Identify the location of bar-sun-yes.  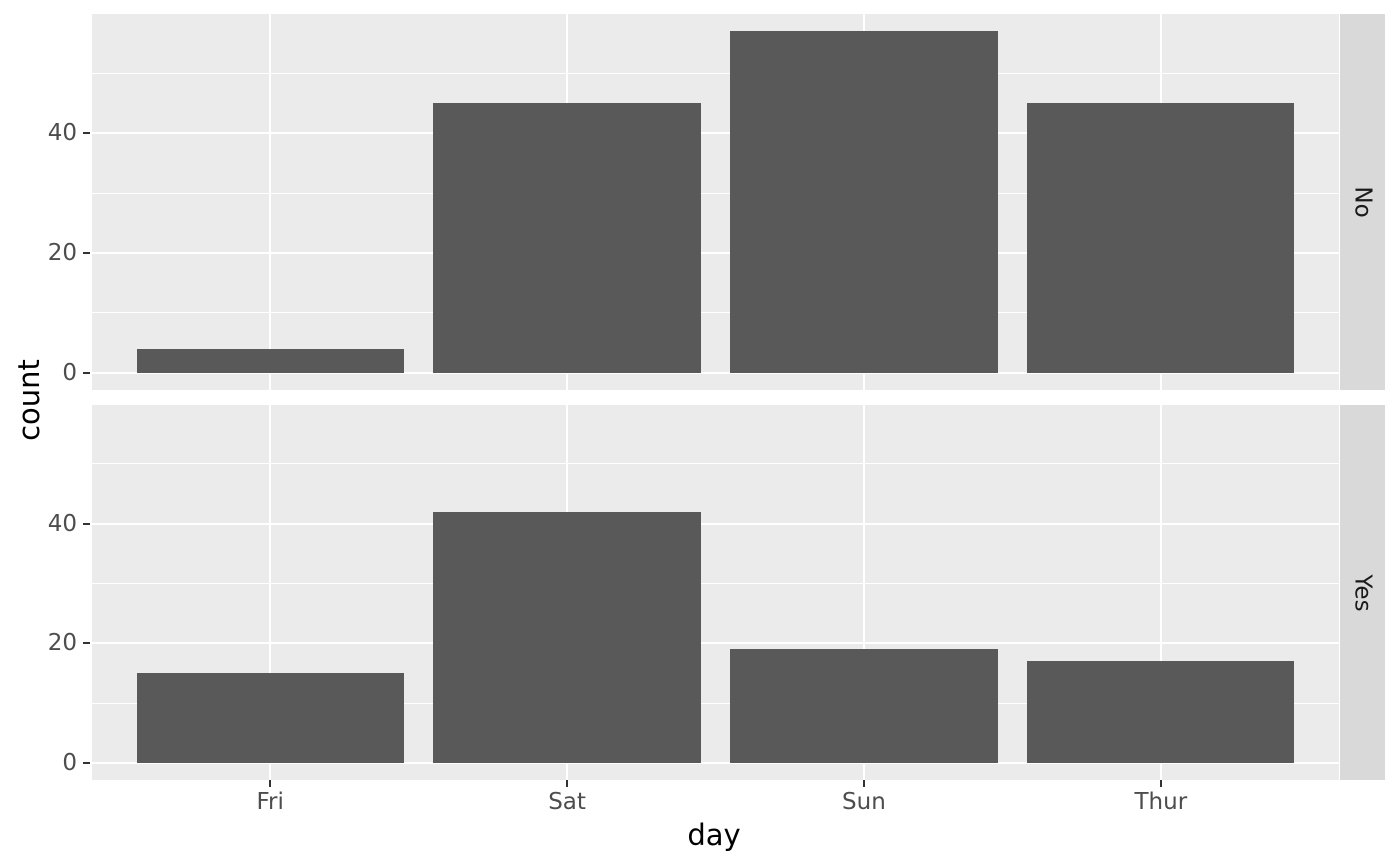
(864, 706).